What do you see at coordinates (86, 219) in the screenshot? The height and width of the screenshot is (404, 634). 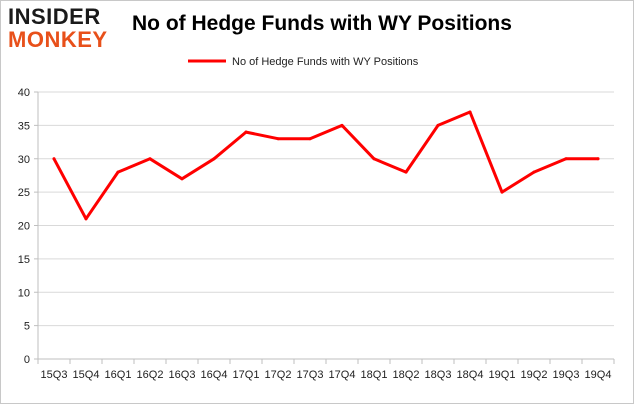 I see `data-point-15Q4` at bounding box center [86, 219].